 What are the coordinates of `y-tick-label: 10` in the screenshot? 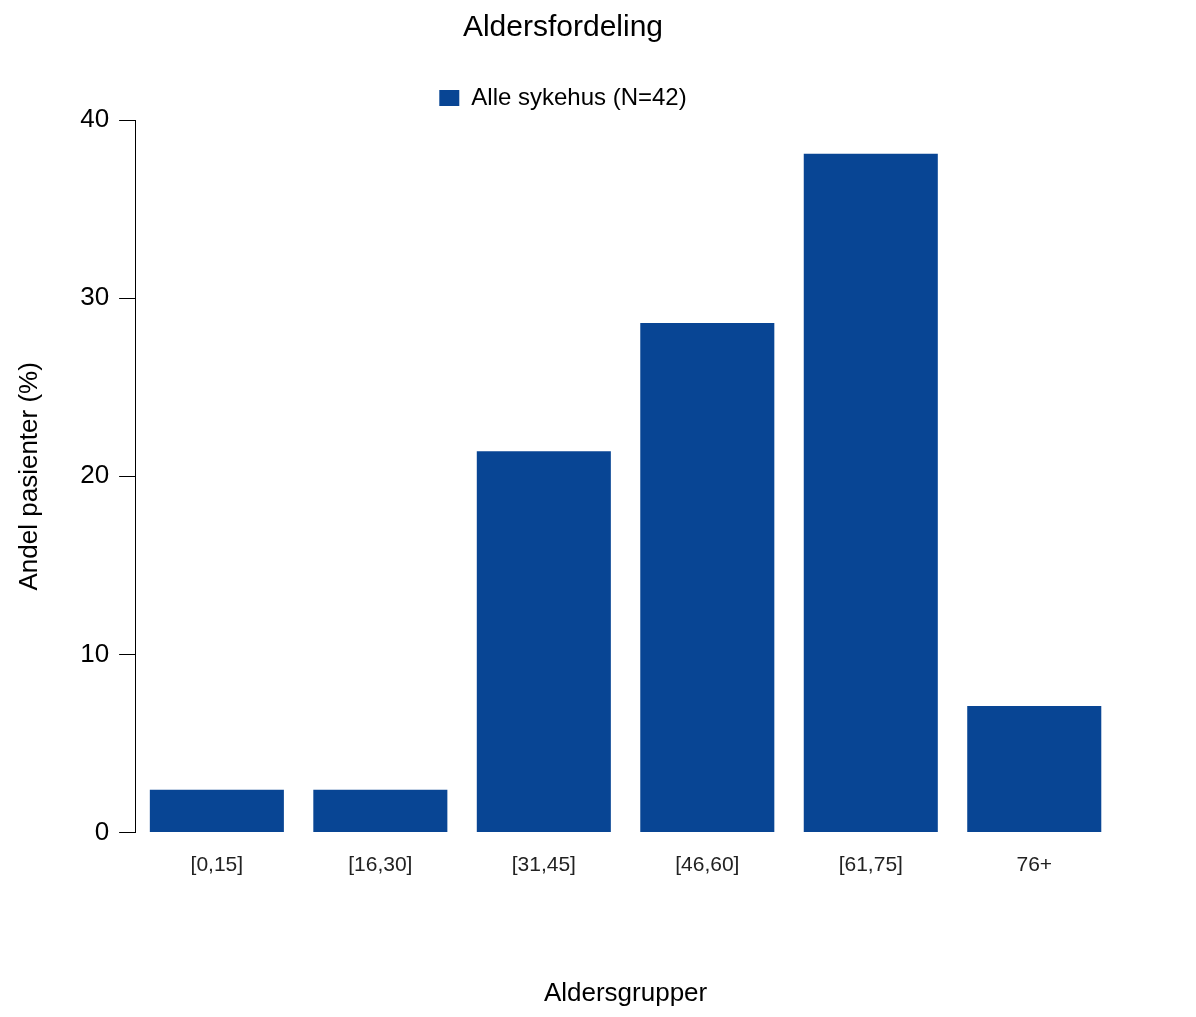 It's located at (95, 652).